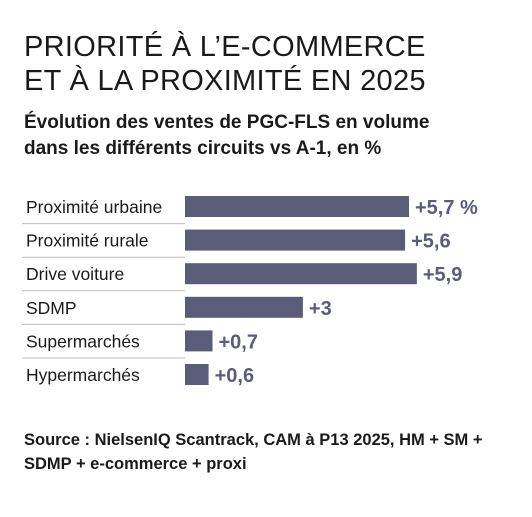 The width and height of the screenshot is (532, 517). I want to click on value-label: +5,7 %, so click(446, 208).